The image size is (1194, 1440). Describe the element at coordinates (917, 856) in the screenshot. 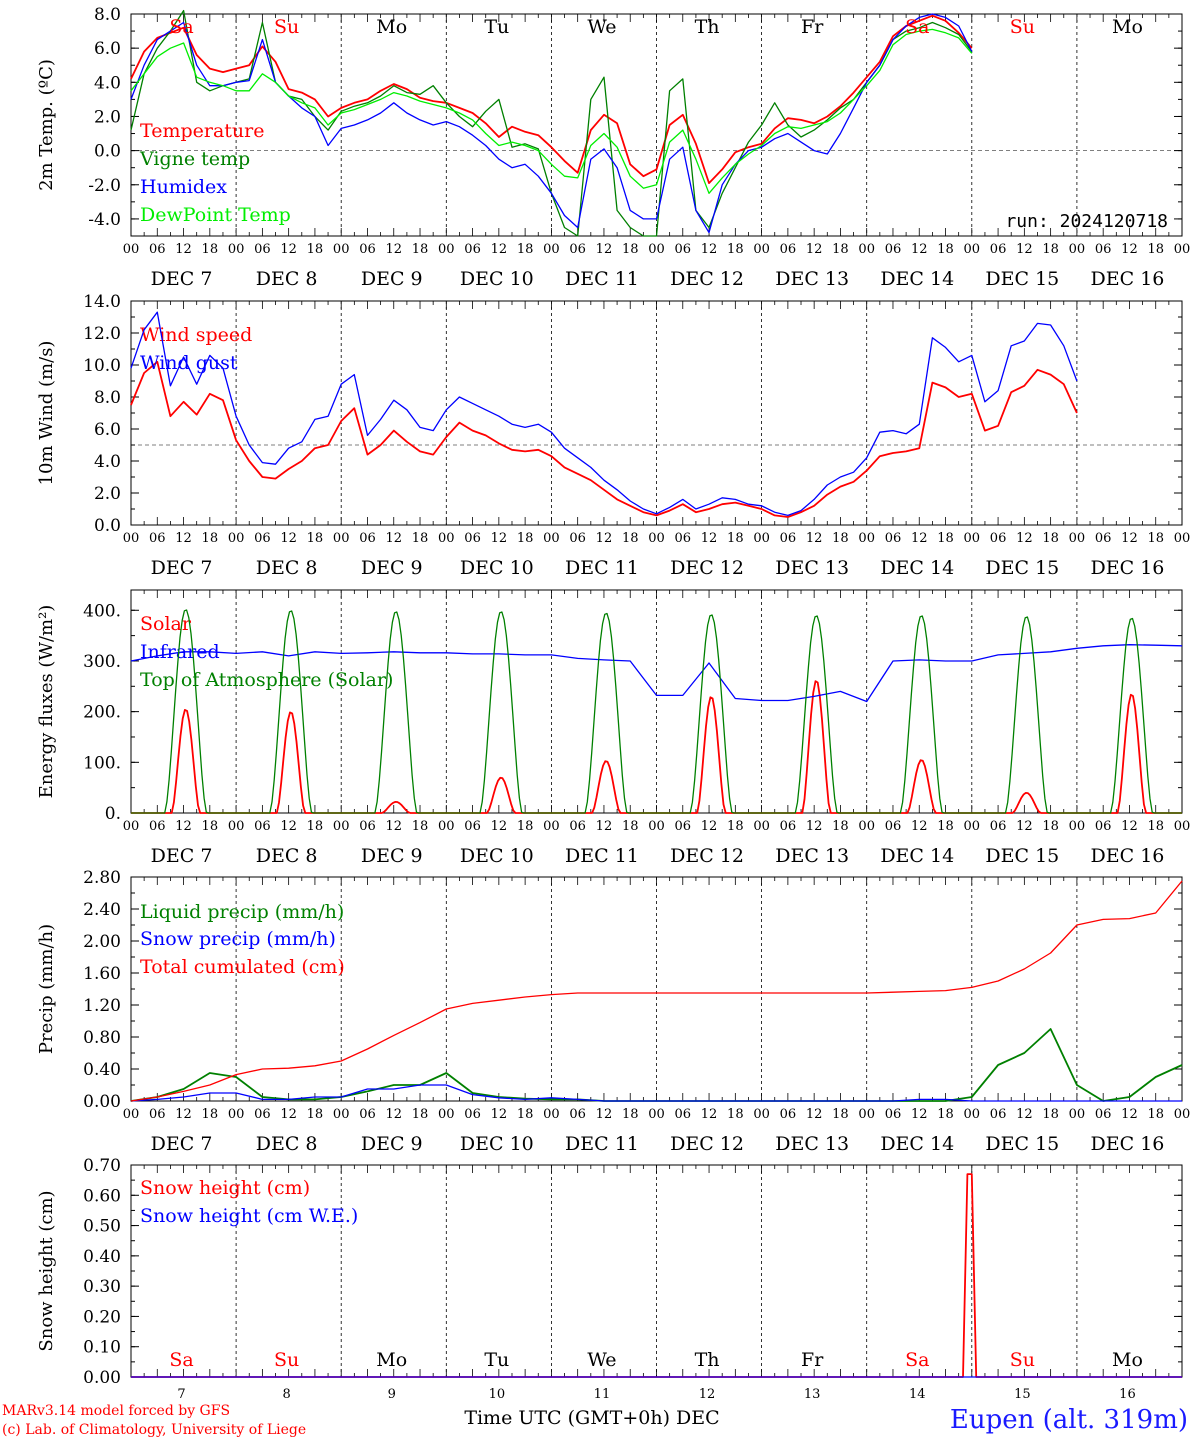

I see `x-day-label: DEC 14` at that location.